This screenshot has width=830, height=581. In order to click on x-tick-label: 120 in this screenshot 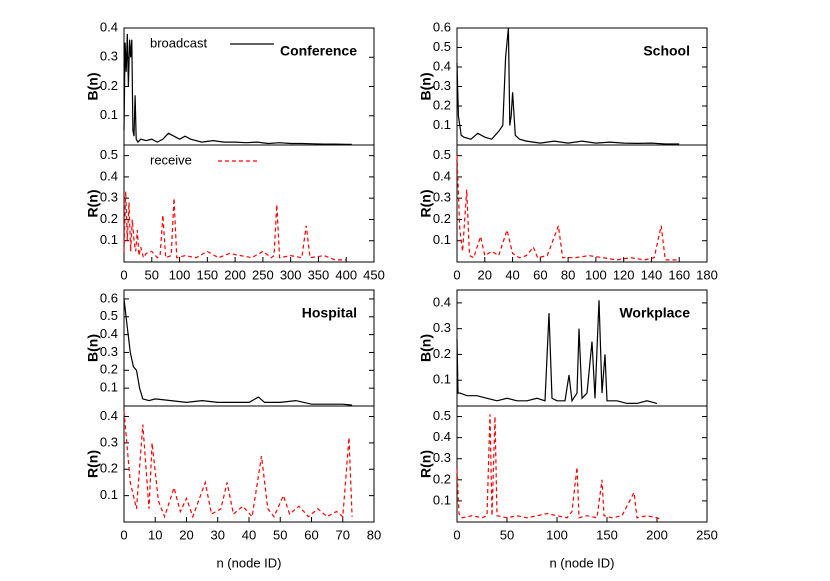, I will do `click(624, 274)`.